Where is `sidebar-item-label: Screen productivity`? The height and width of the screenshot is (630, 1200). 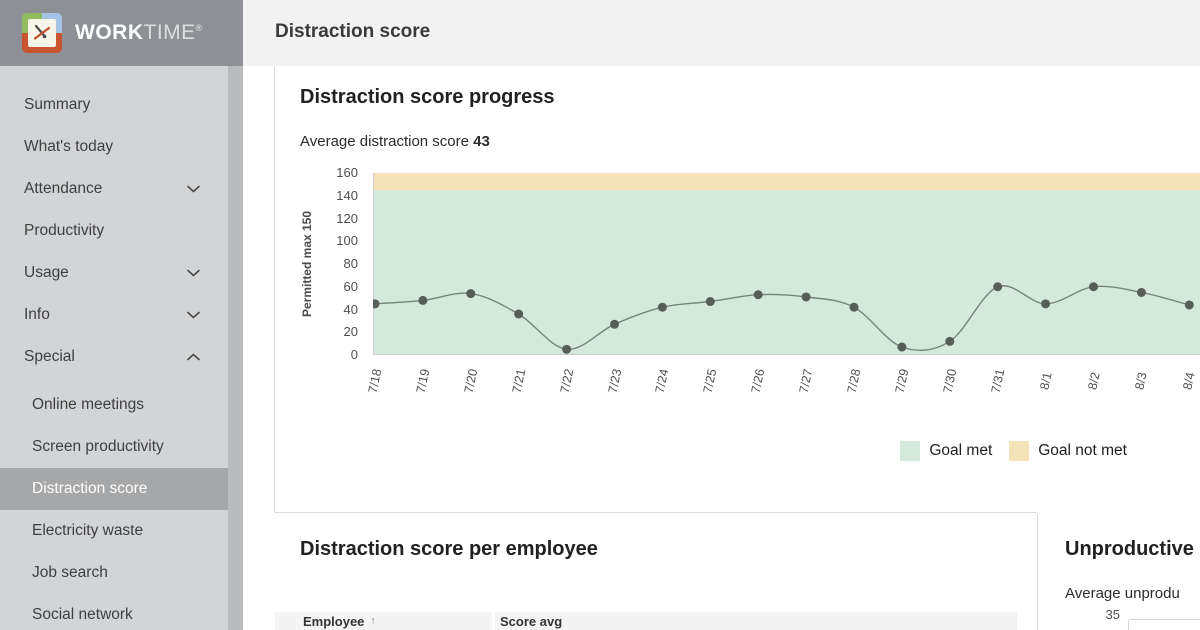
sidebar-item-label: Screen productivity is located at coordinates (98, 446).